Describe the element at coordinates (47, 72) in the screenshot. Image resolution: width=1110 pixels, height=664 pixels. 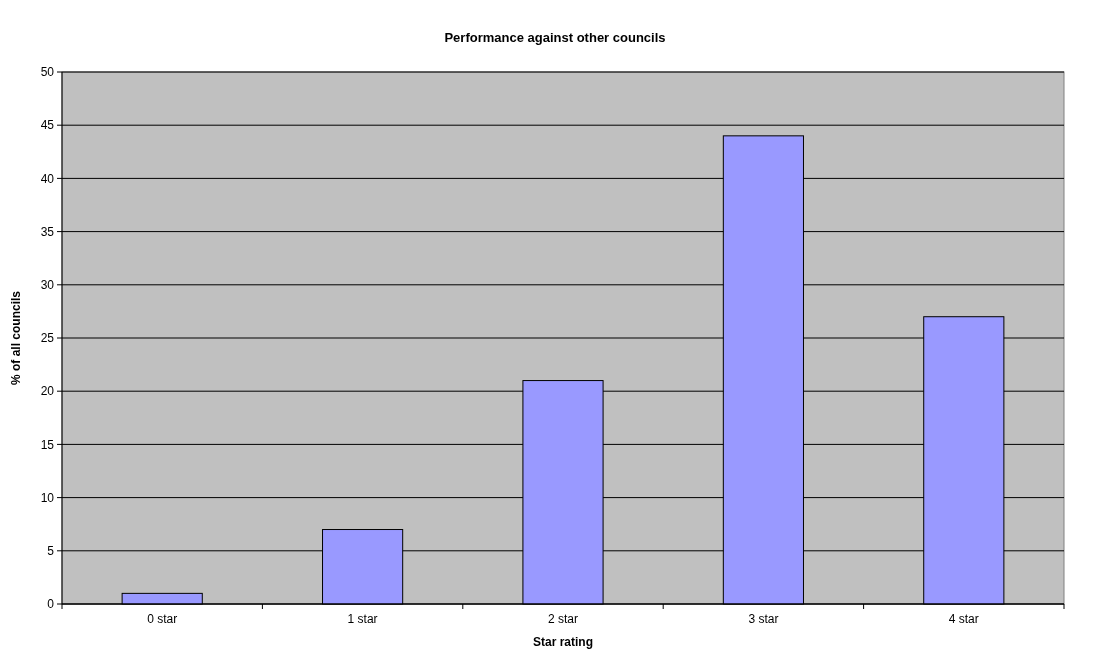
I see `y-tick-label: 50` at that location.